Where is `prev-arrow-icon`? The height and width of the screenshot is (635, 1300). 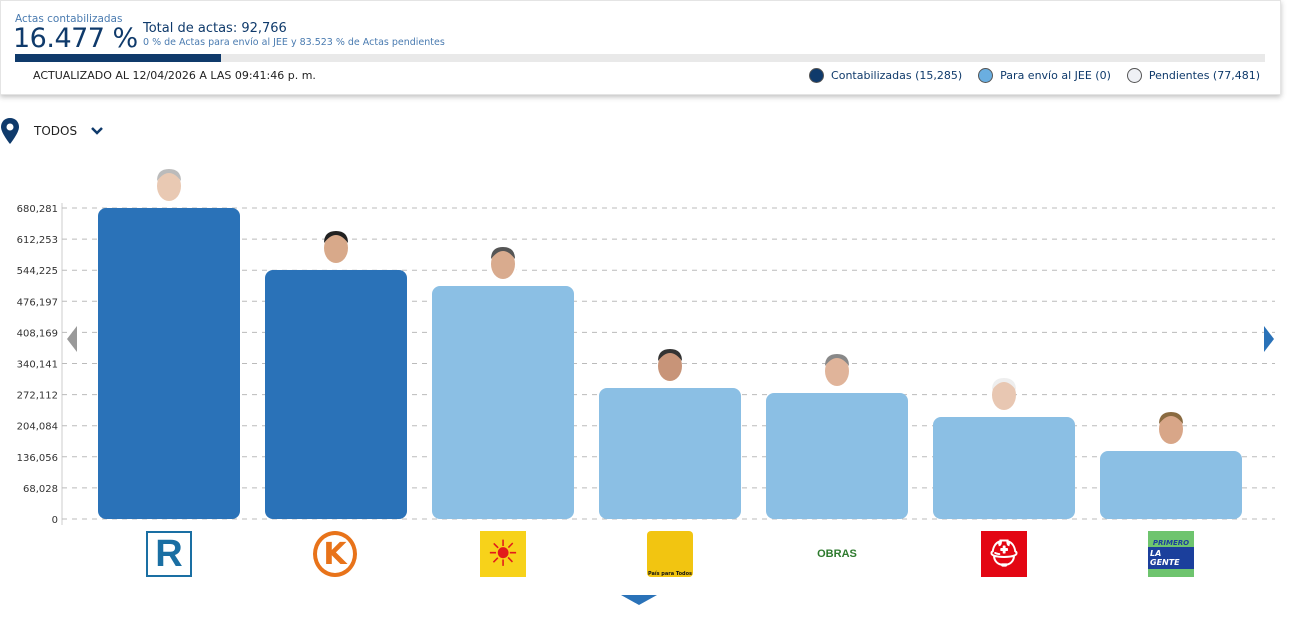 prev-arrow-icon is located at coordinates (72, 339).